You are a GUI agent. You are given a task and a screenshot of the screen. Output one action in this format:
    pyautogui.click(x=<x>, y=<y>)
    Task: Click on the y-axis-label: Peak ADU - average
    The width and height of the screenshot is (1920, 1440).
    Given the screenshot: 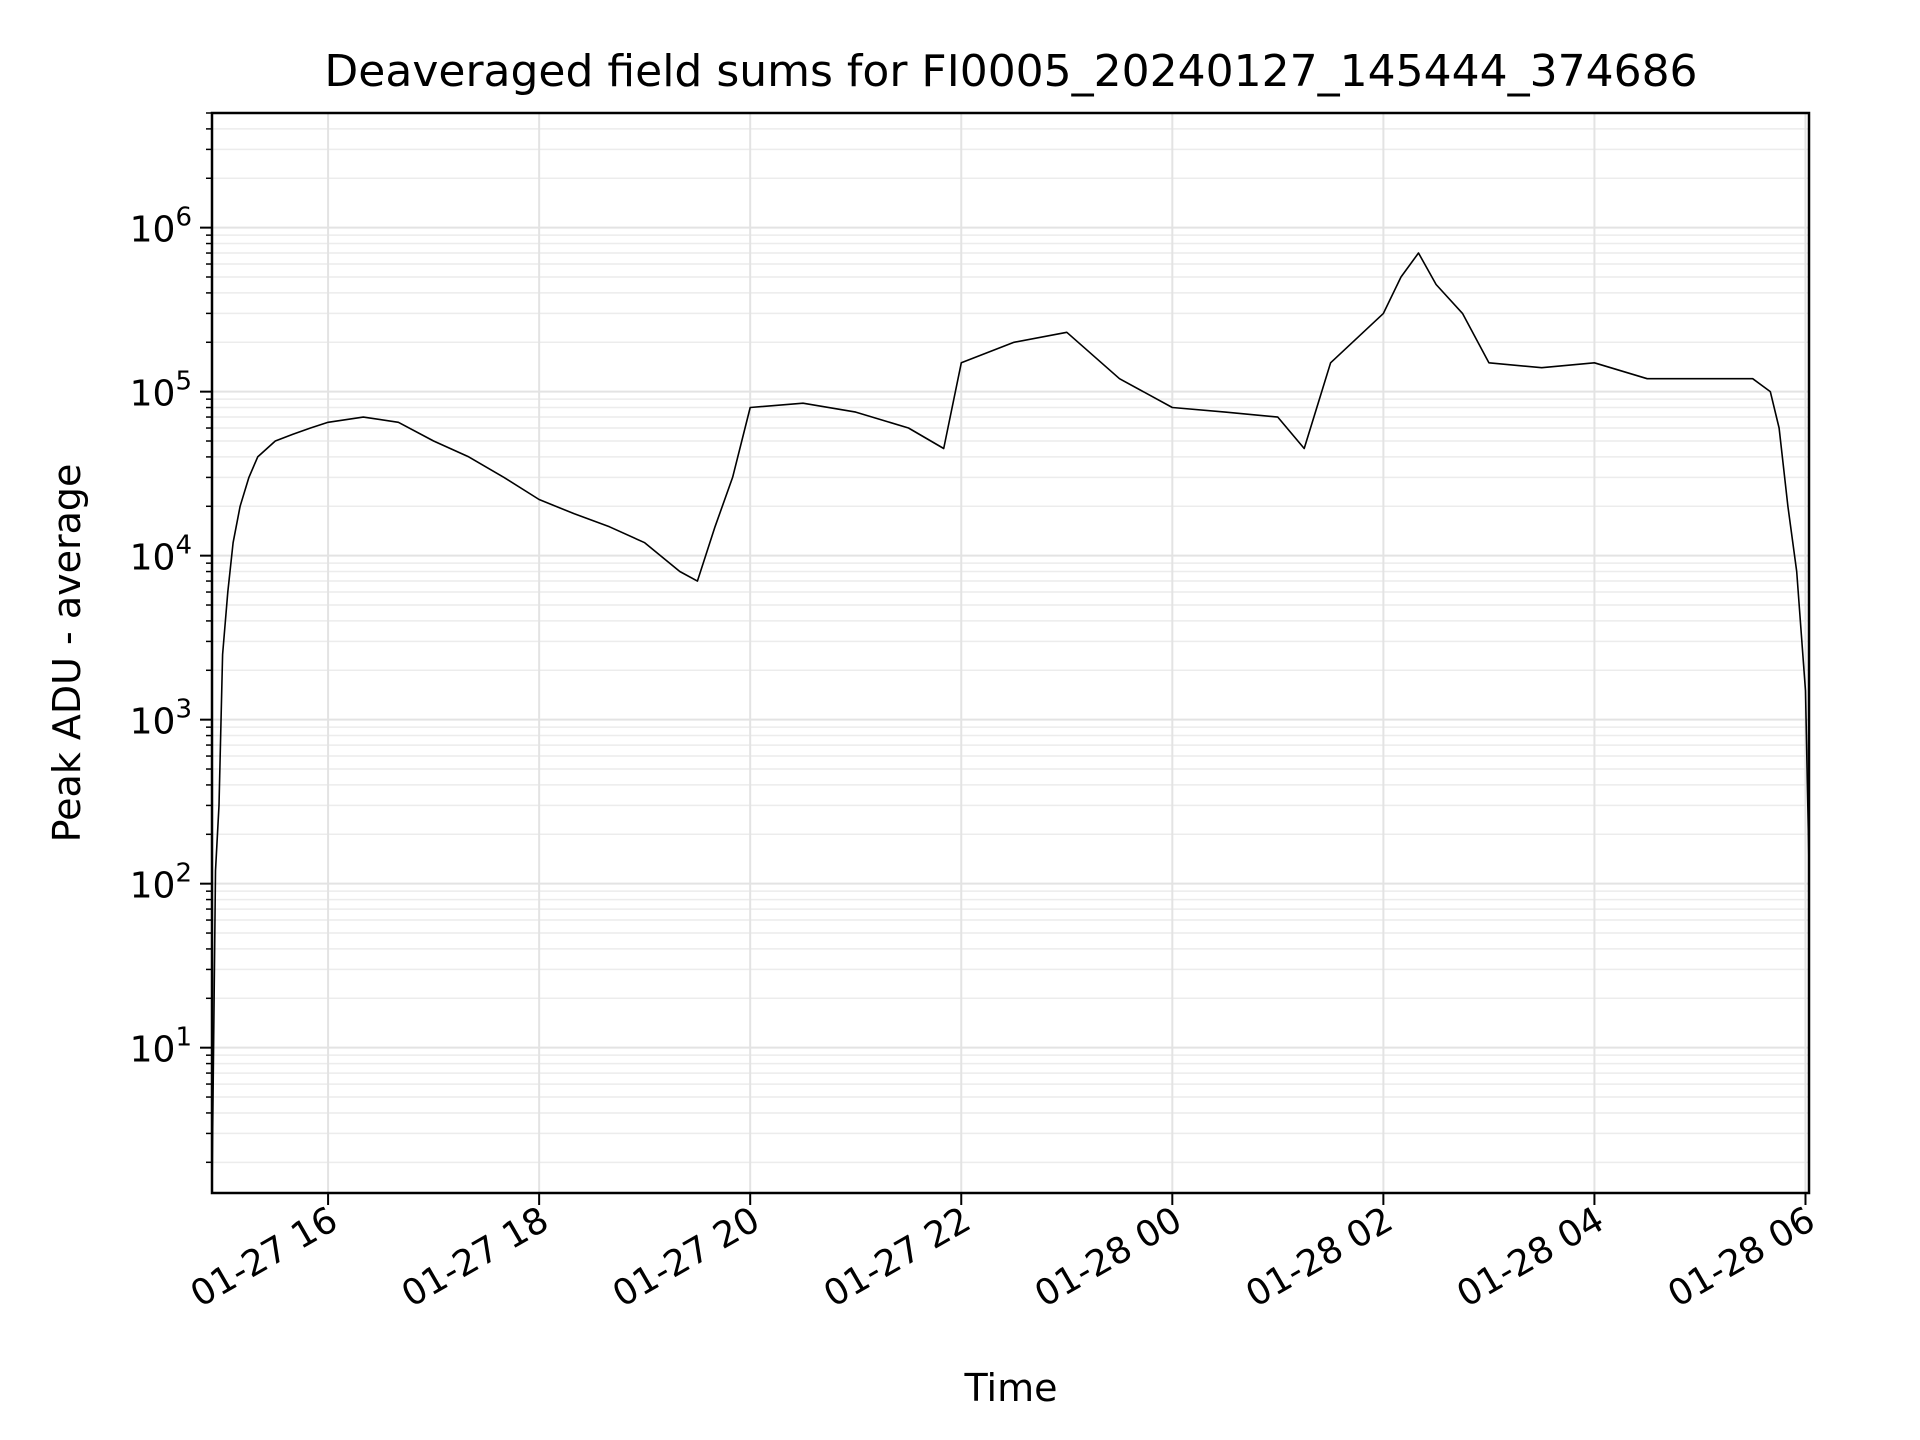 What is the action you would take?
    pyautogui.click(x=67, y=653)
    